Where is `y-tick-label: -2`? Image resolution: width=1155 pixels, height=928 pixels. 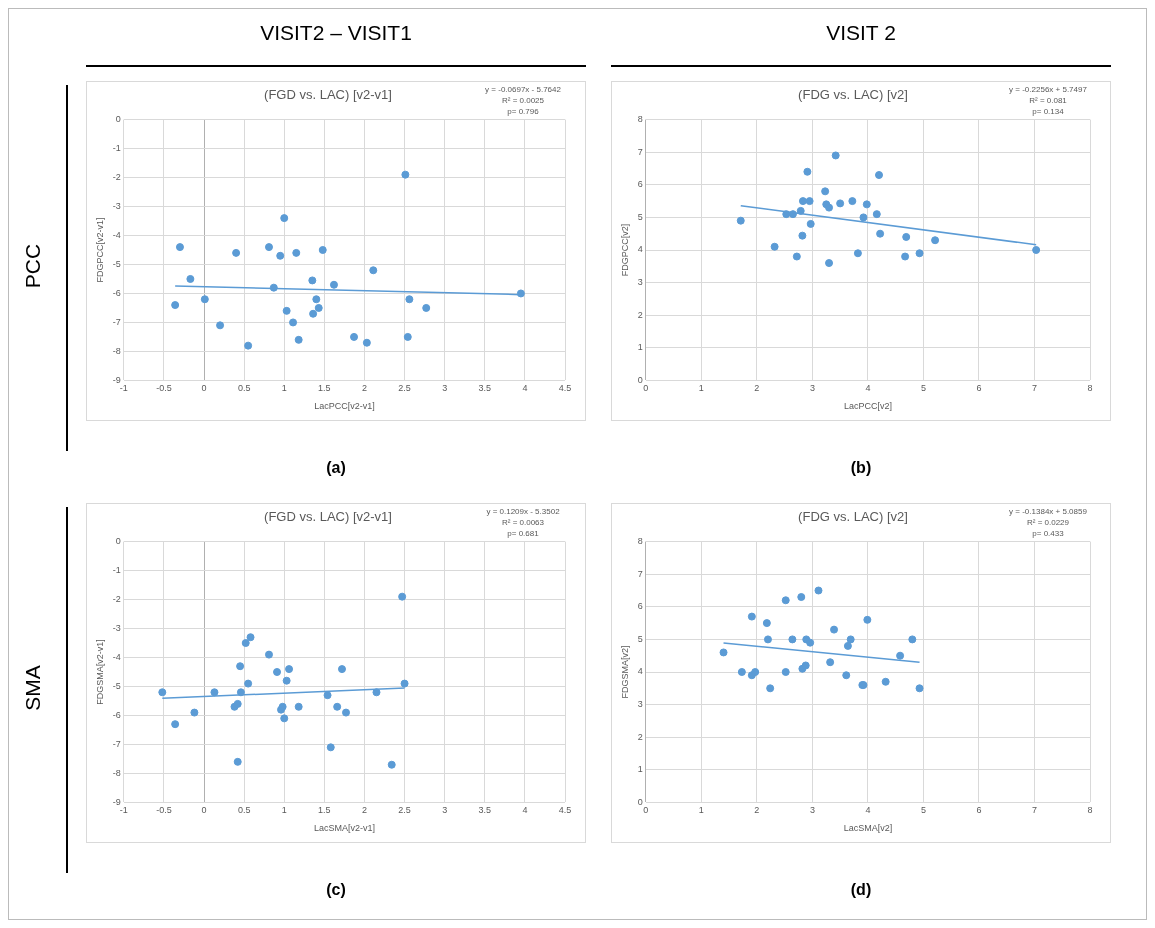 y-tick-label: -2 is located at coordinates (116, 177).